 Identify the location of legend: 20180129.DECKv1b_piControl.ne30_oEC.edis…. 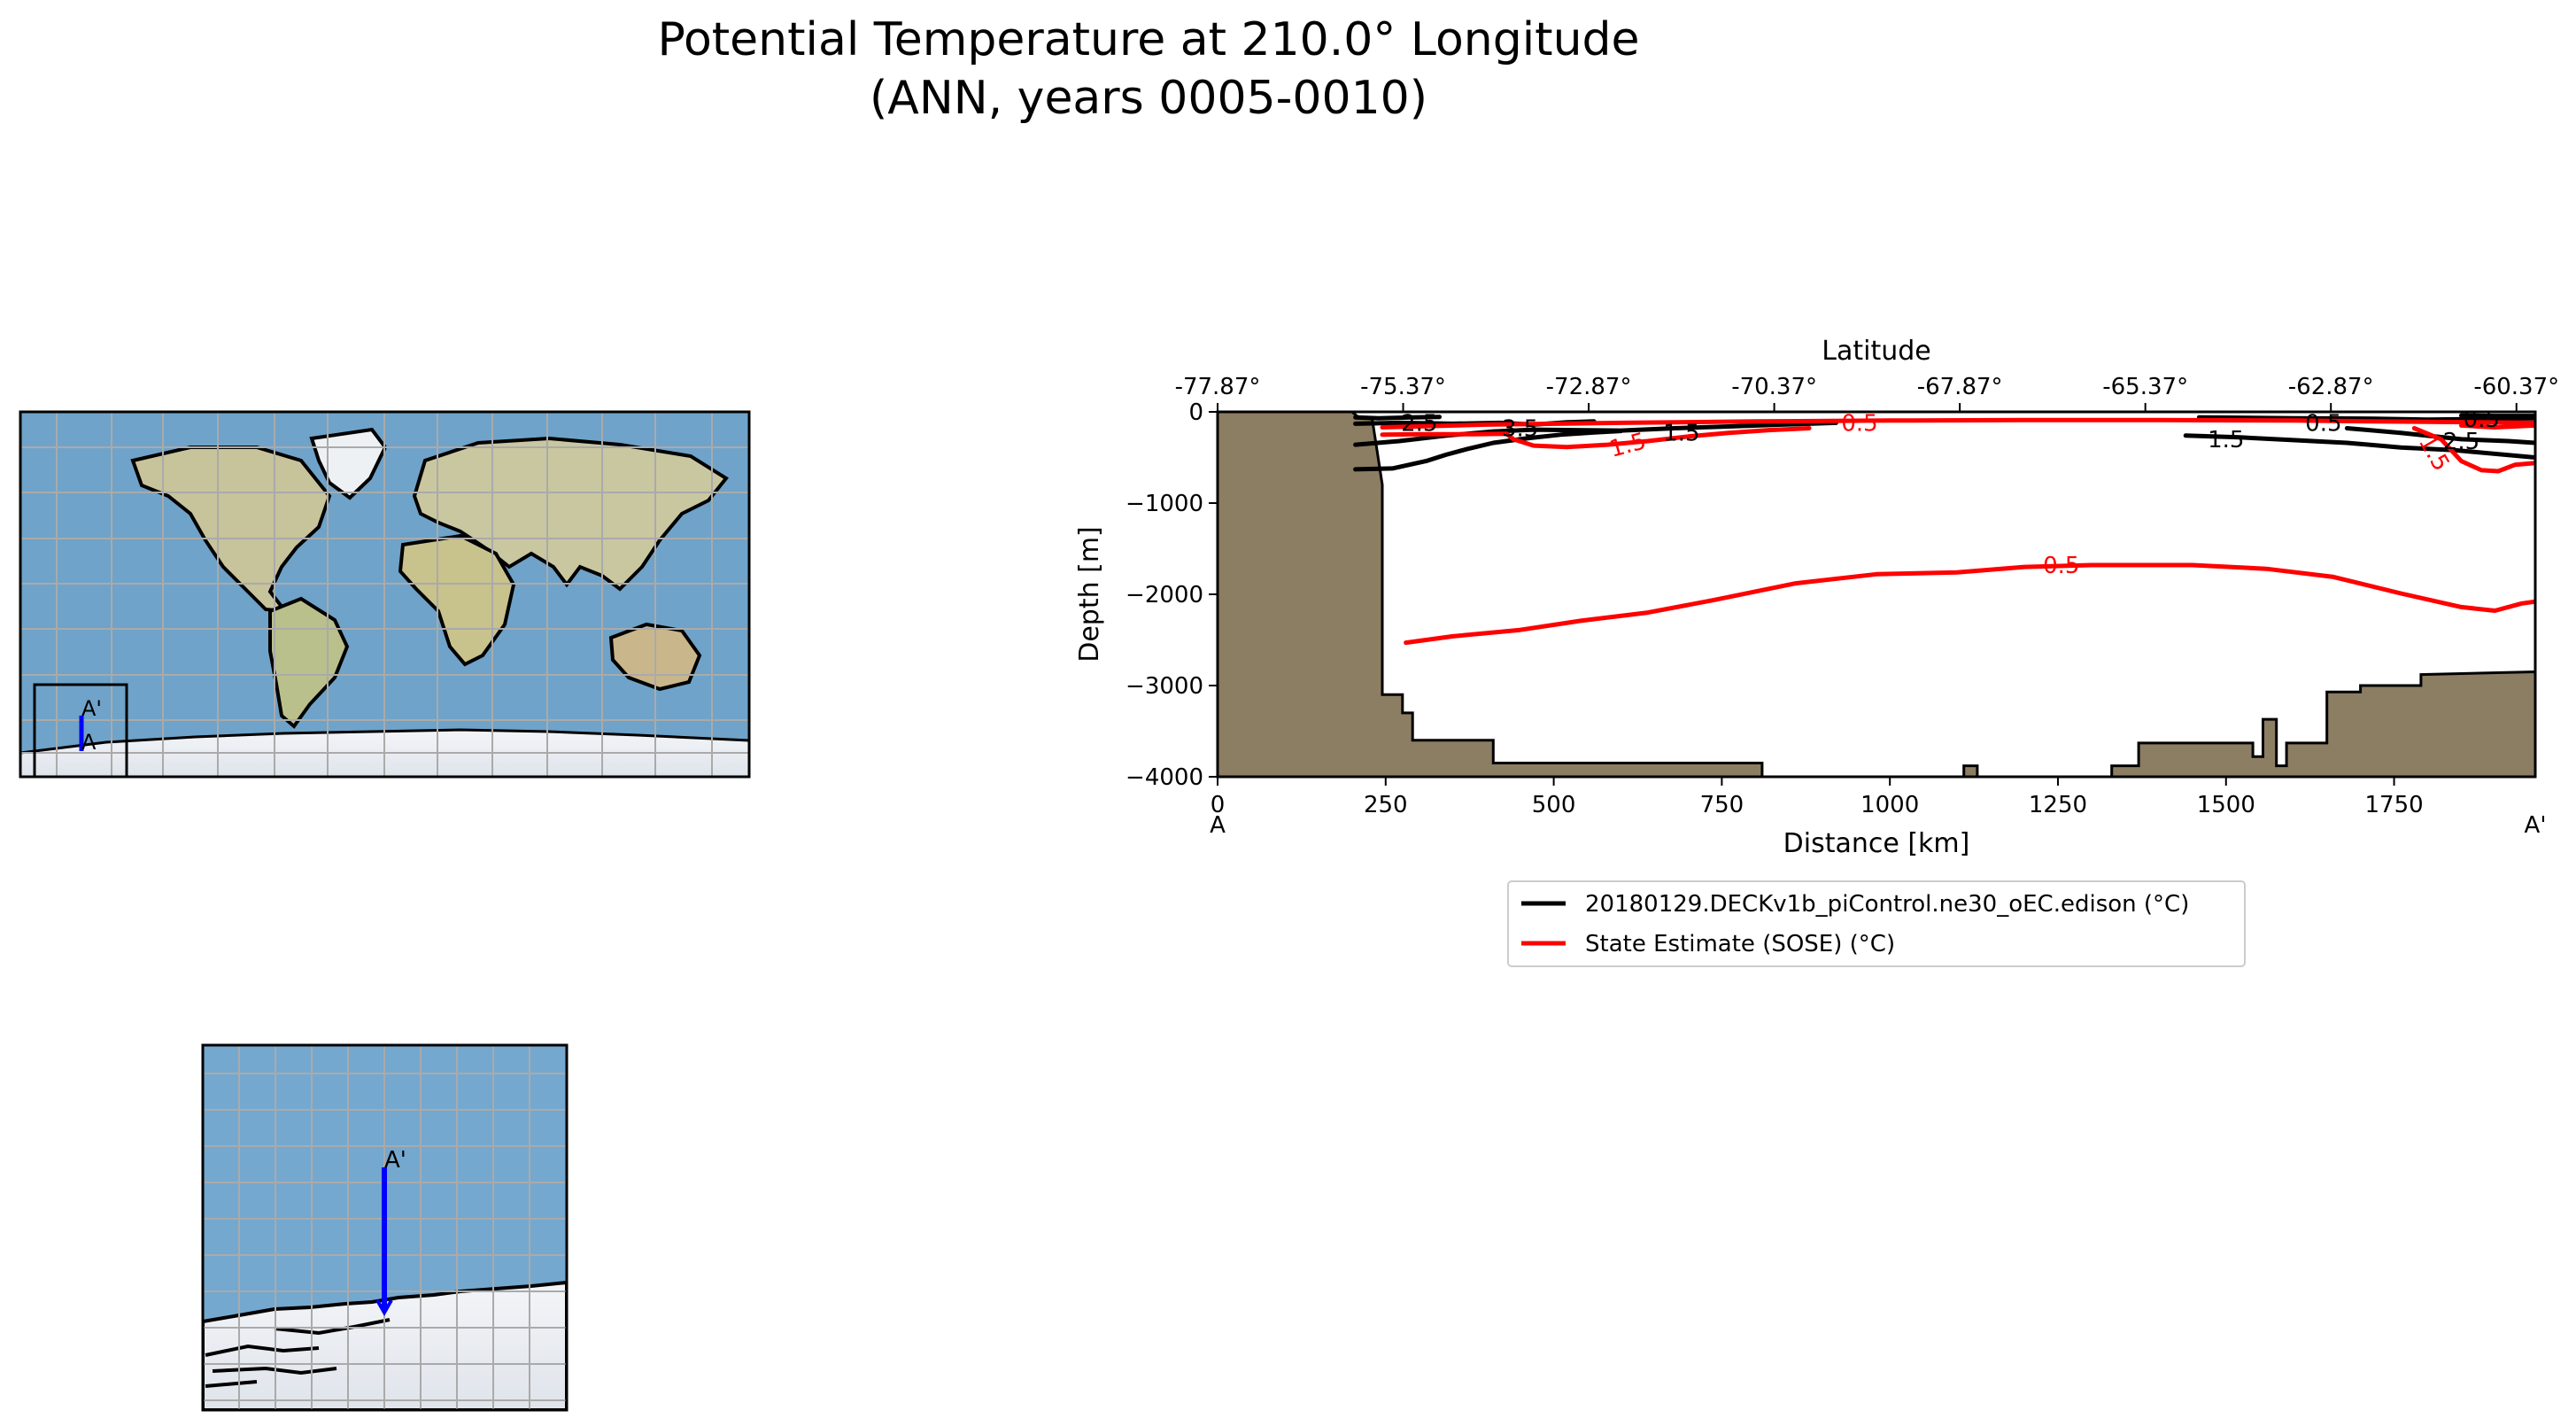
(1877, 923).